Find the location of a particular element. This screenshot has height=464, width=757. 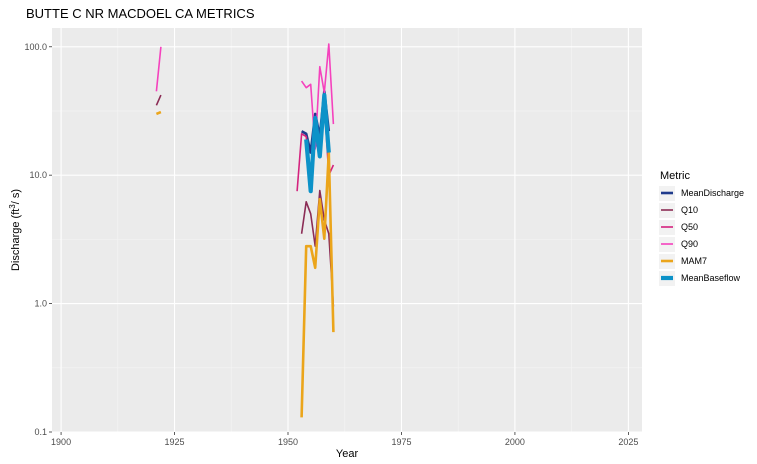

x-tick-label: 1900 is located at coordinates (61, 442).